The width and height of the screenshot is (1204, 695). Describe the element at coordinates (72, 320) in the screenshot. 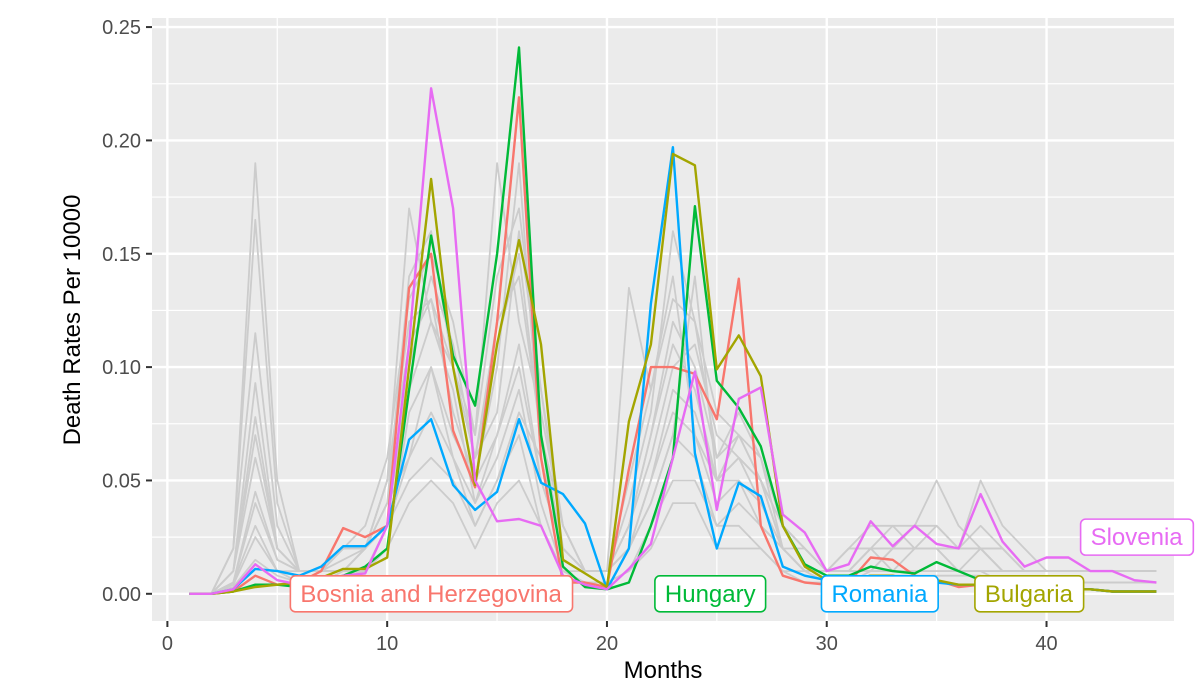

I see `y-axis-title: Death Rates Per 10000` at that location.